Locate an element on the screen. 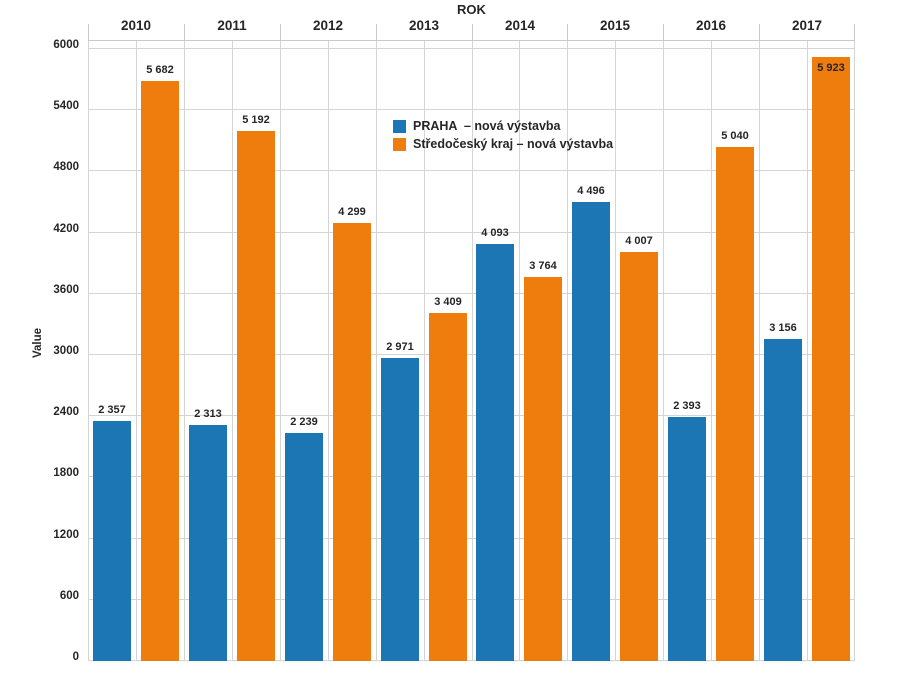 This screenshot has width=909, height=677. bar-value-label: 3 409 is located at coordinates (448, 302).